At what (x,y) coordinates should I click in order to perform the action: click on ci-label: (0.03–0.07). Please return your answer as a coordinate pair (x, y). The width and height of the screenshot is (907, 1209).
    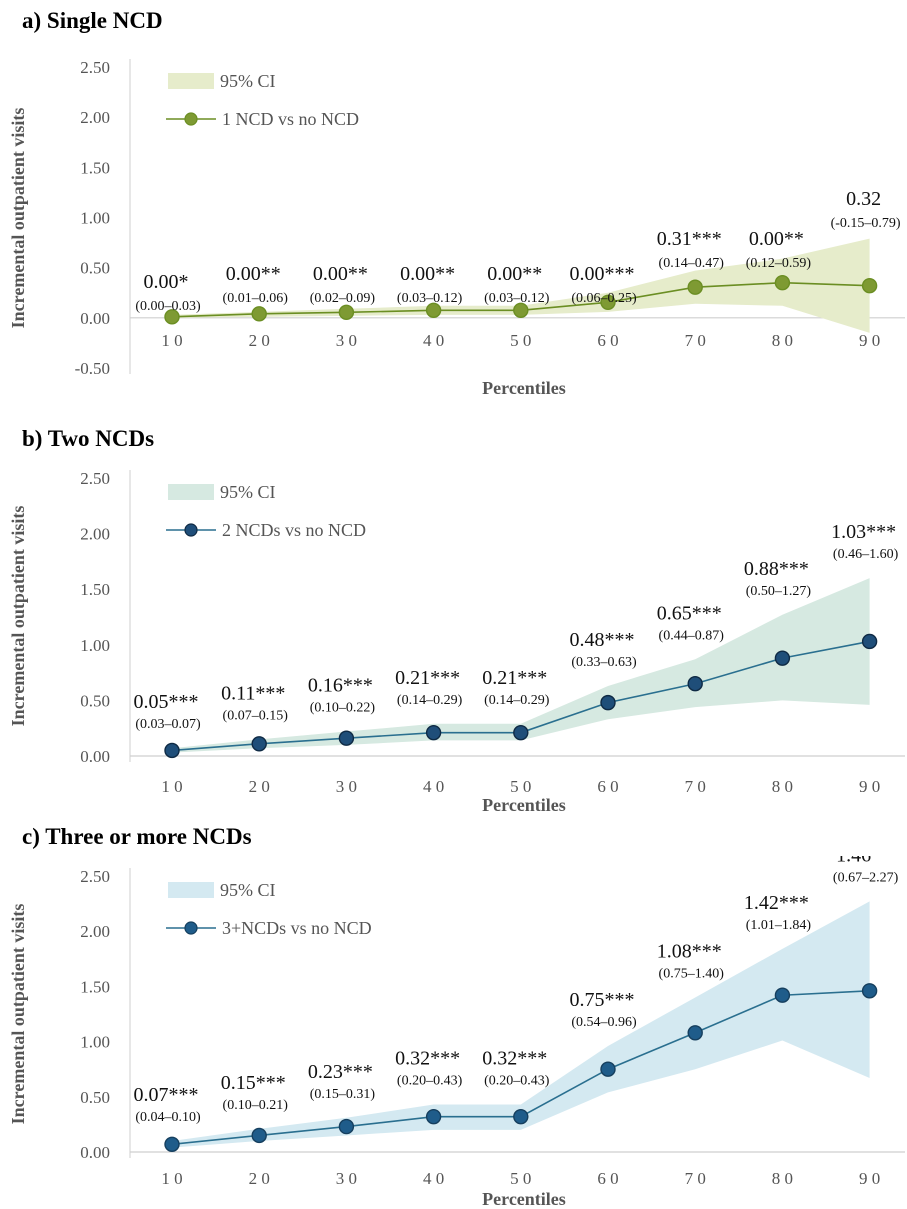
    Looking at the image, I should click on (168, 724).